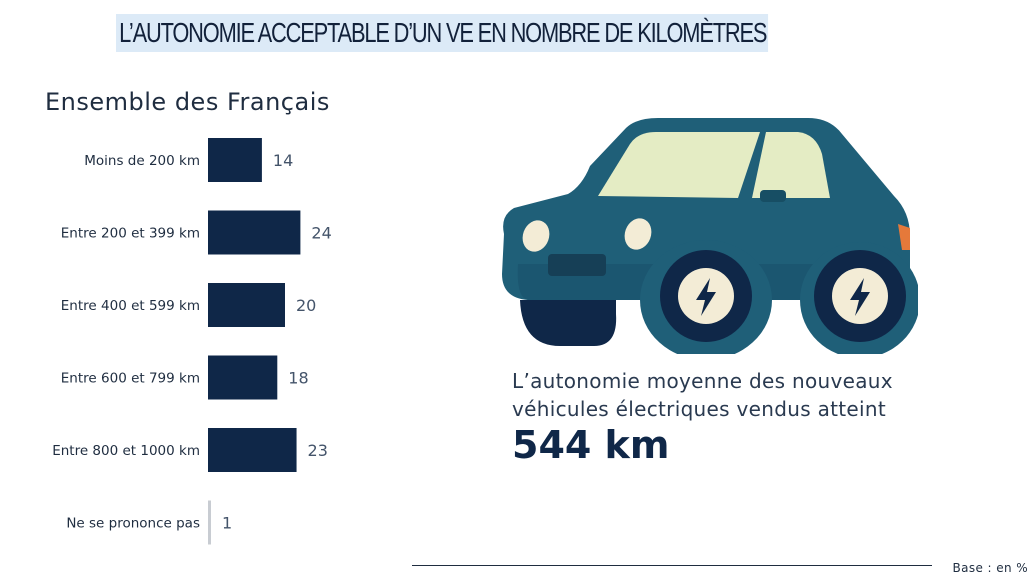  I want to click on car-window-rear, so click(791, 165).